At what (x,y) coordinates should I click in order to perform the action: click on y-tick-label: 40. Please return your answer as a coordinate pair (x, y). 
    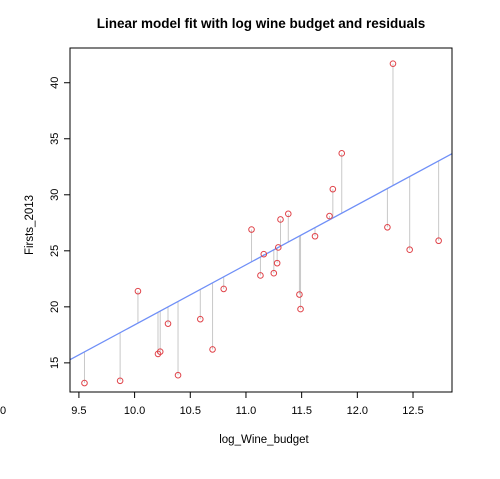
    Looking at the image, I should click on (55, 83).